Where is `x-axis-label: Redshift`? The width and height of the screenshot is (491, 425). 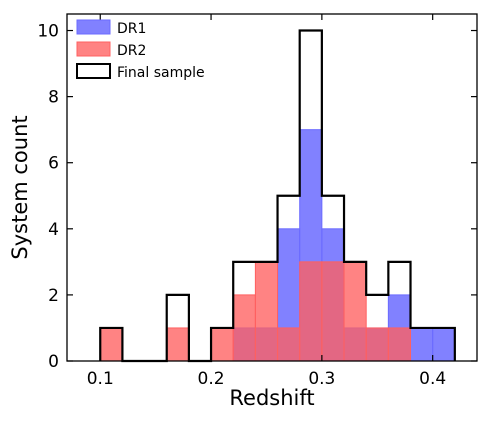 x-axis-label: Redshift is located at coordinates (271, 398).